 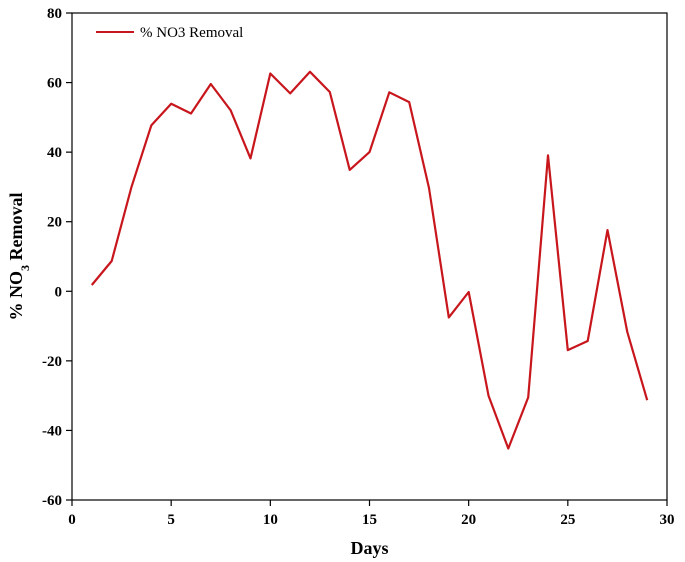 What do you see at coordinates (54, 84) in the screenshot?
I see `y-tick-label: 60` at bounding box center [54, 84].